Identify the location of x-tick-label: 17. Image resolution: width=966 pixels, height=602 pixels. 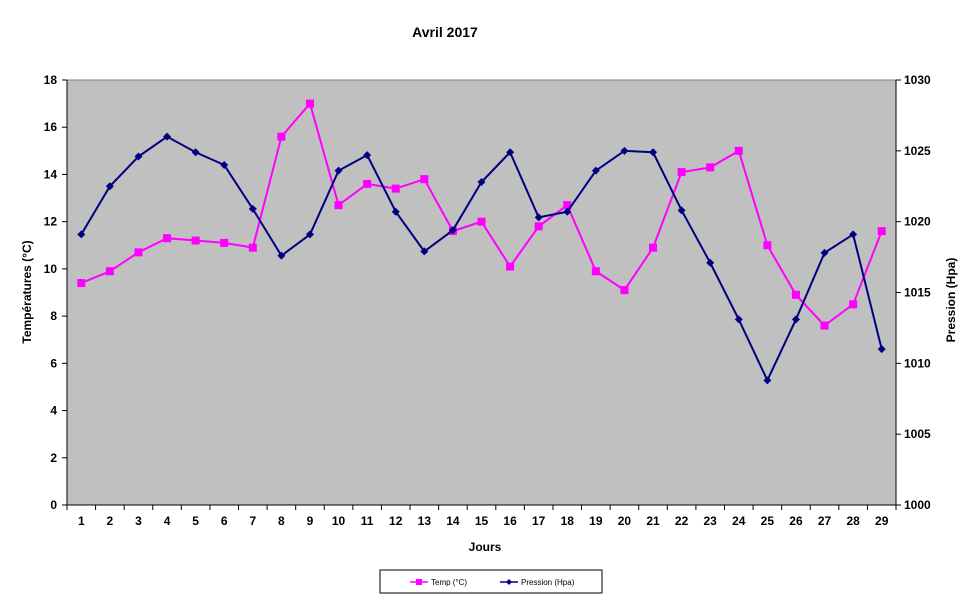
(539, 521).